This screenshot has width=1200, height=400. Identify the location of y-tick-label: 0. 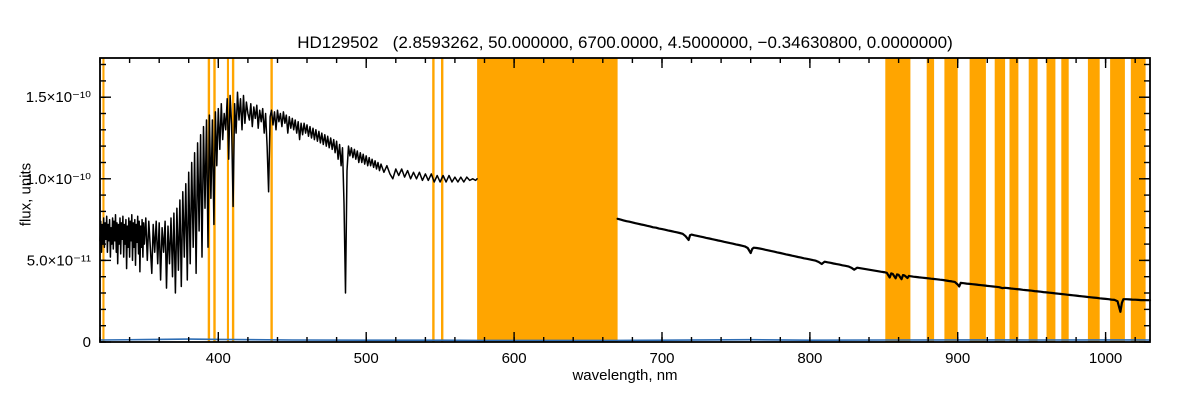
(87, 342).